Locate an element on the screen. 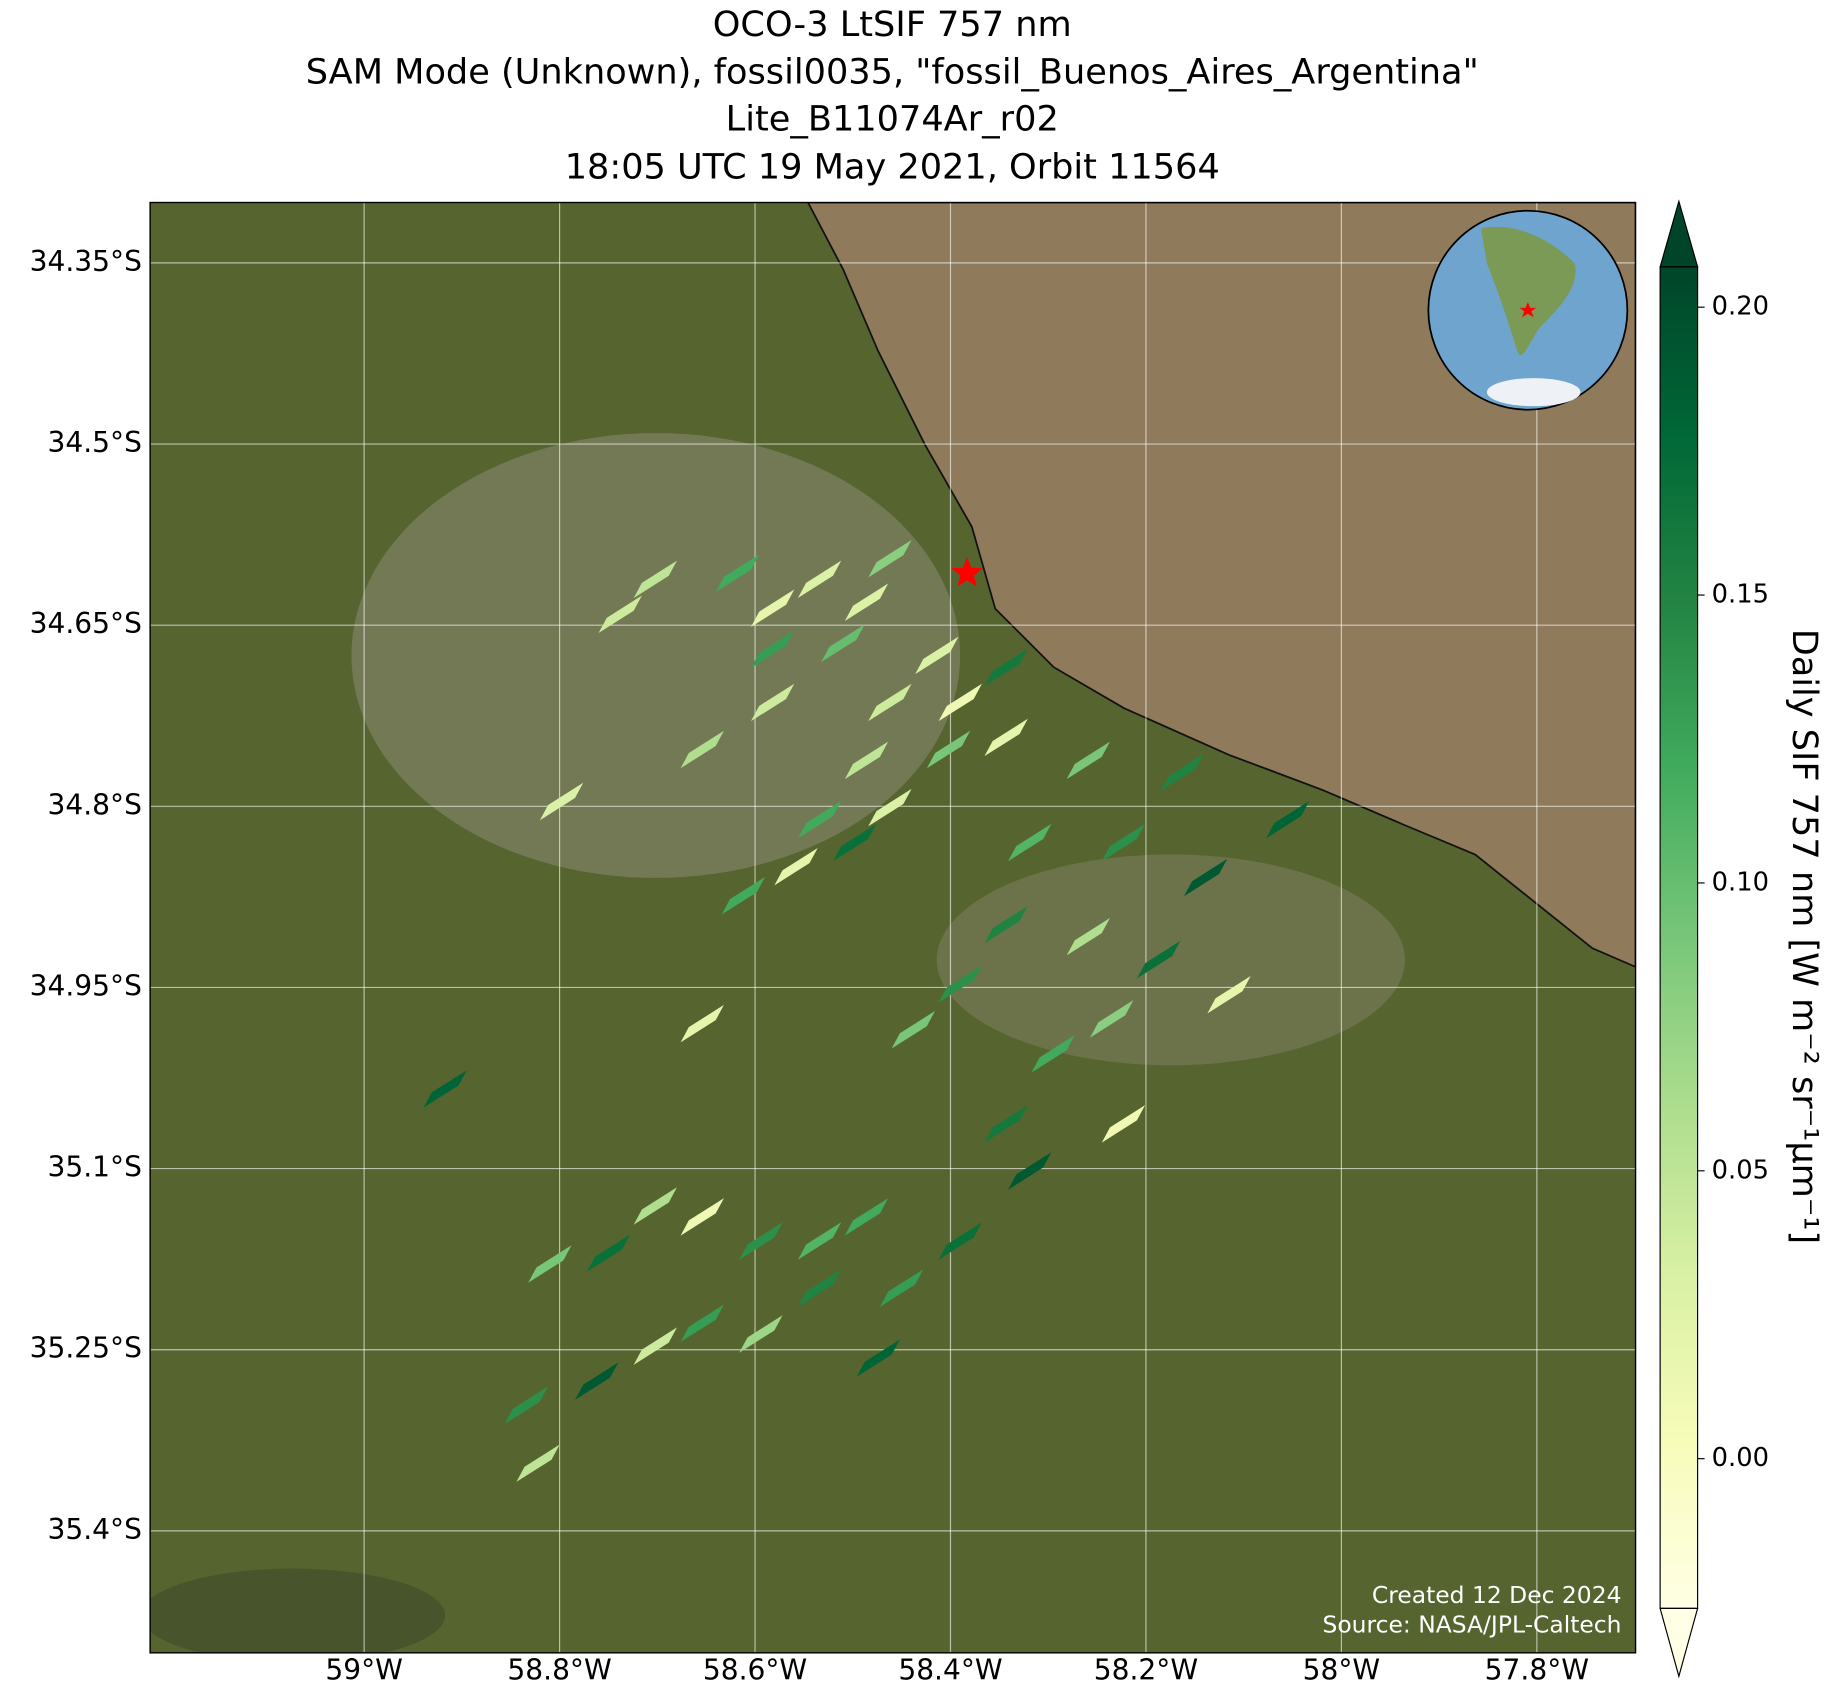  colorbar-tick-label: 0.20 is located at coordinates (1740, 307).